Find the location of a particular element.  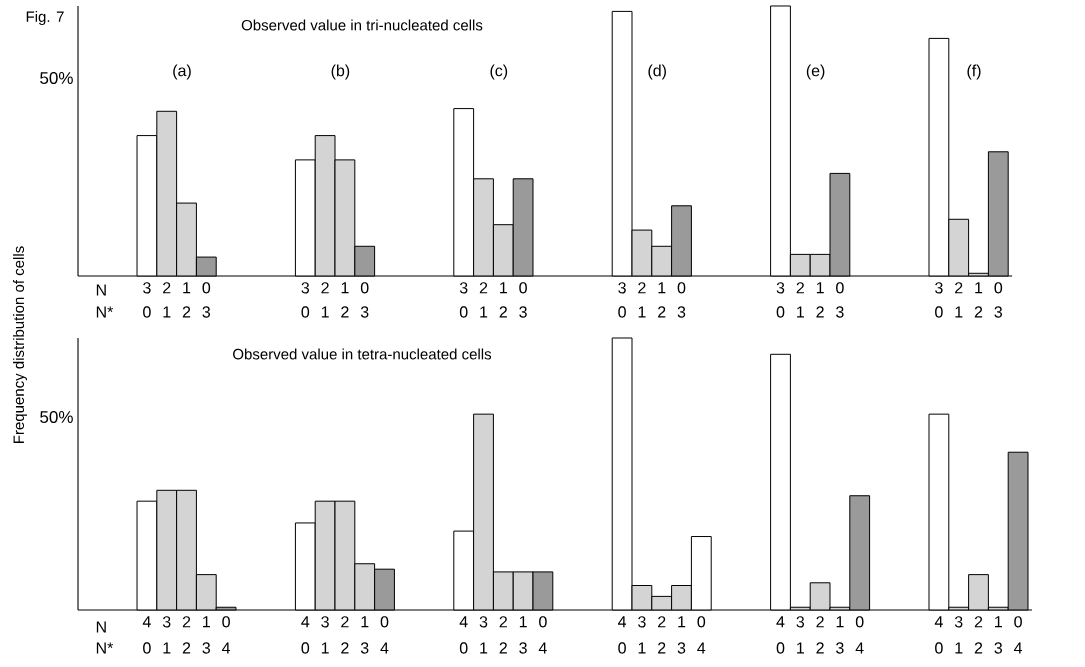

annotation: (a) is located at coordinates (182, 72).